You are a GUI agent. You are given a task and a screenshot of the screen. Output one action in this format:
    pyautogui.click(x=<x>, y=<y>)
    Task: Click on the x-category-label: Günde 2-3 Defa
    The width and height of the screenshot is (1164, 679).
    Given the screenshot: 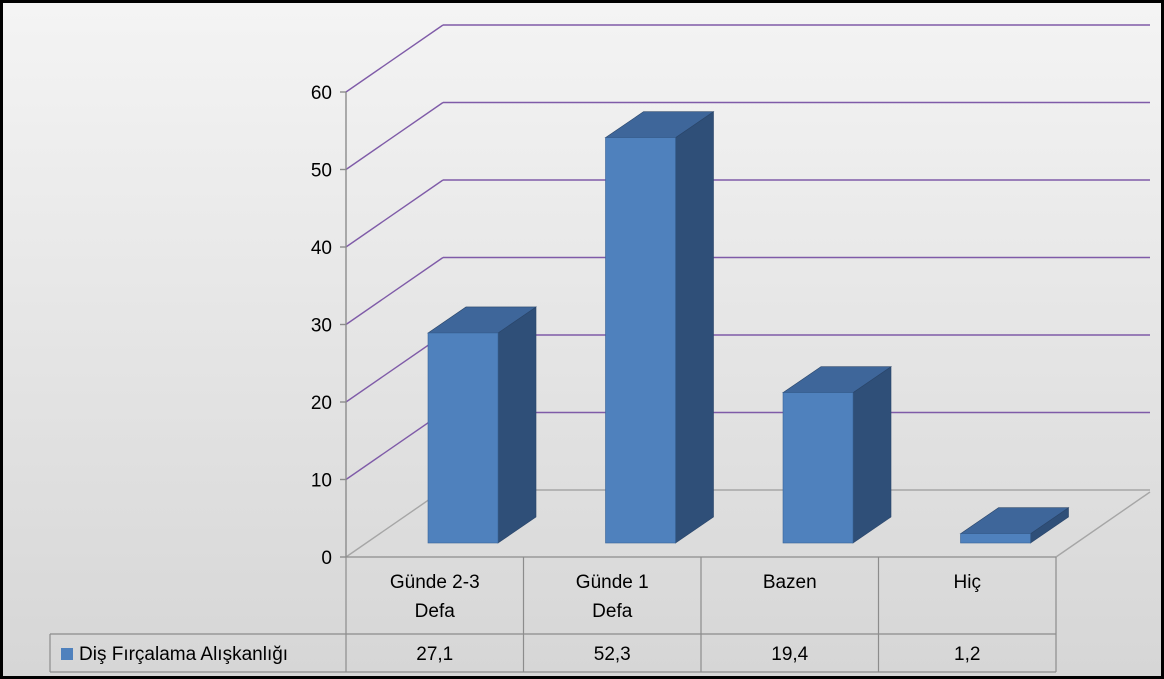 What is the action you would take?
    pyautogui.click(x=435, y=597)
    